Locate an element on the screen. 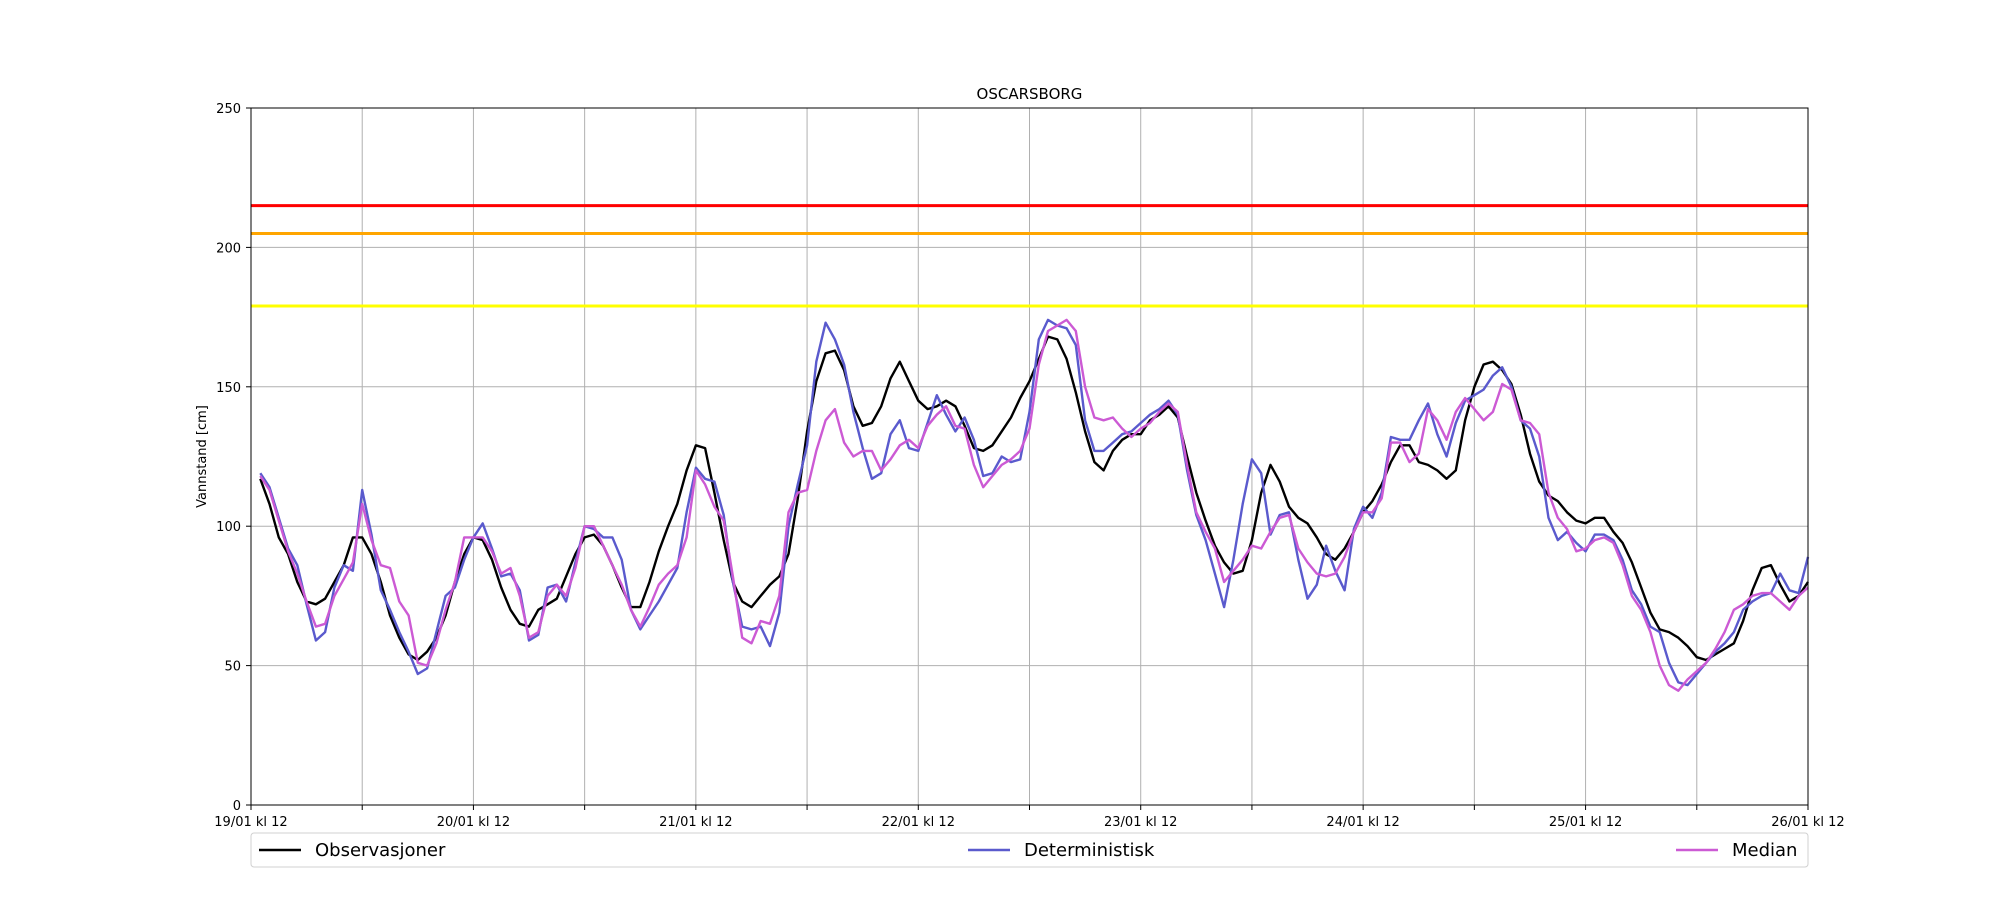 The height and width of the screenshot is (900, 2000). x-tick-label: 24/01 kl 12 is located at coordinates (1362, 822).